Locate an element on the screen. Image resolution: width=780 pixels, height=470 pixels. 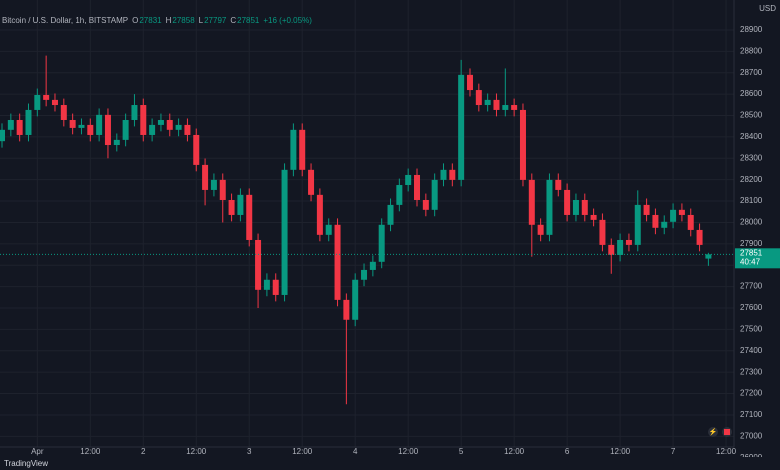
y-tick-label: 27100 is located at coordinates (751, 414).